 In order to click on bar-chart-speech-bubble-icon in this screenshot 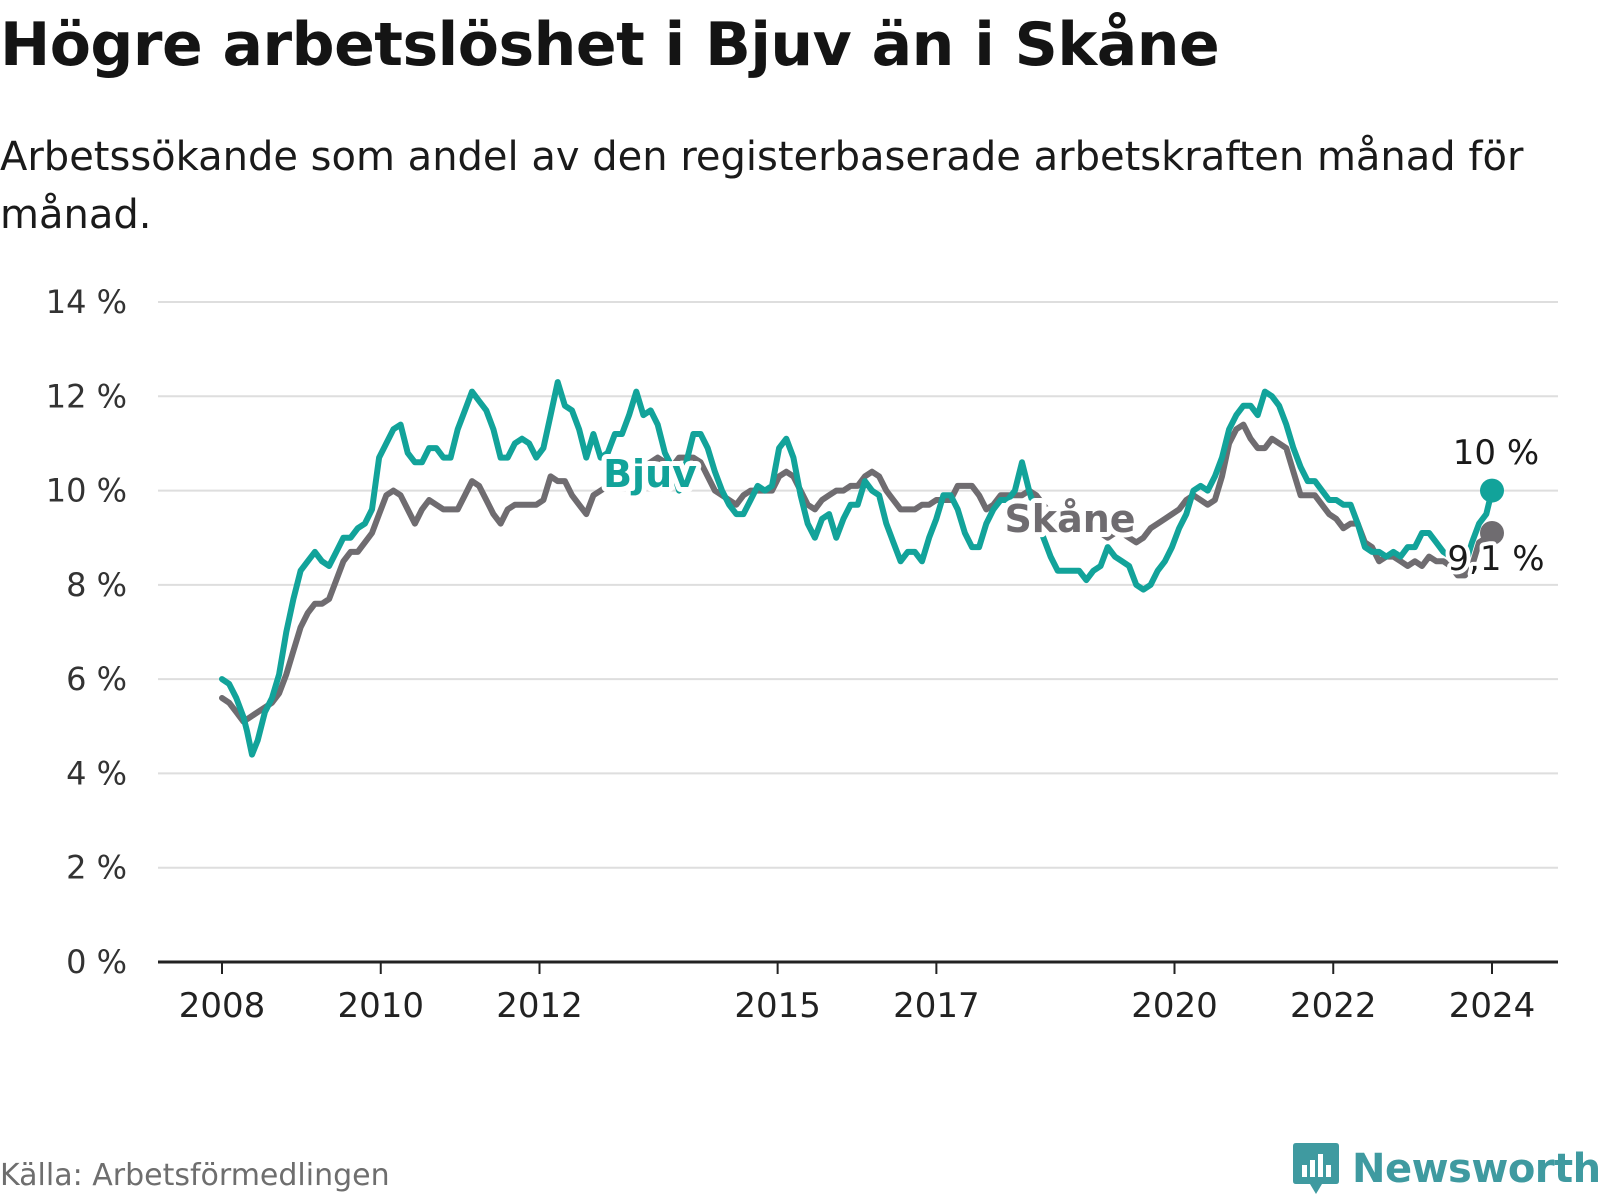, I will do `click(1316, 1168)`.